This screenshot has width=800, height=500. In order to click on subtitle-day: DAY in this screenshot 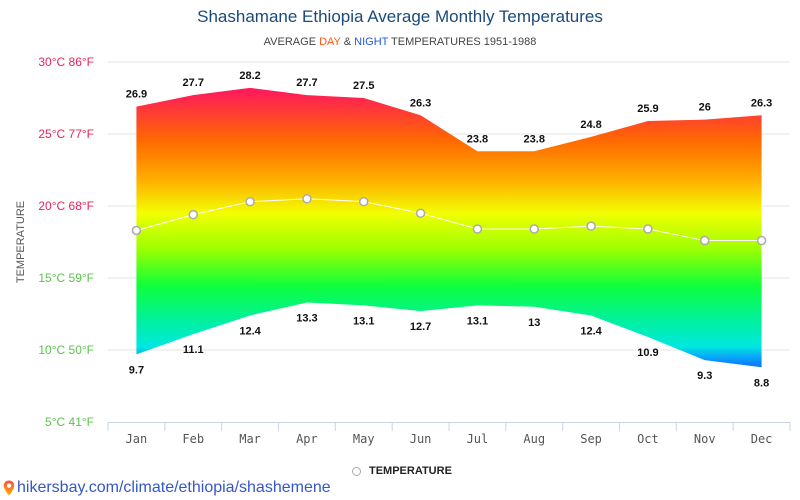, I will do `click(330, 42)`.